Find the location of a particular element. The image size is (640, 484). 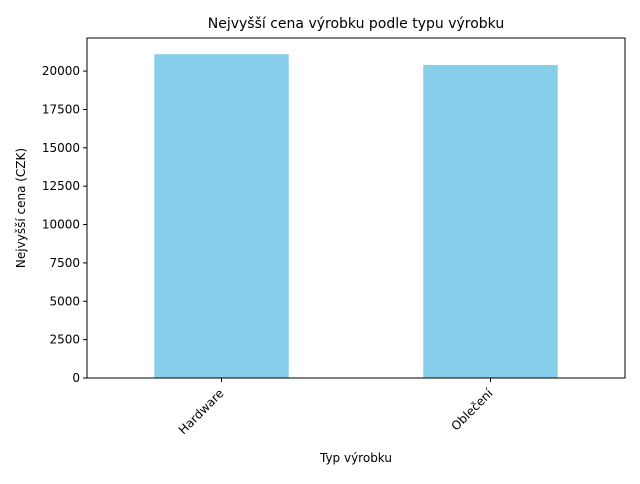

y-tick-label: 15000 is located at coordinates (61, 148).